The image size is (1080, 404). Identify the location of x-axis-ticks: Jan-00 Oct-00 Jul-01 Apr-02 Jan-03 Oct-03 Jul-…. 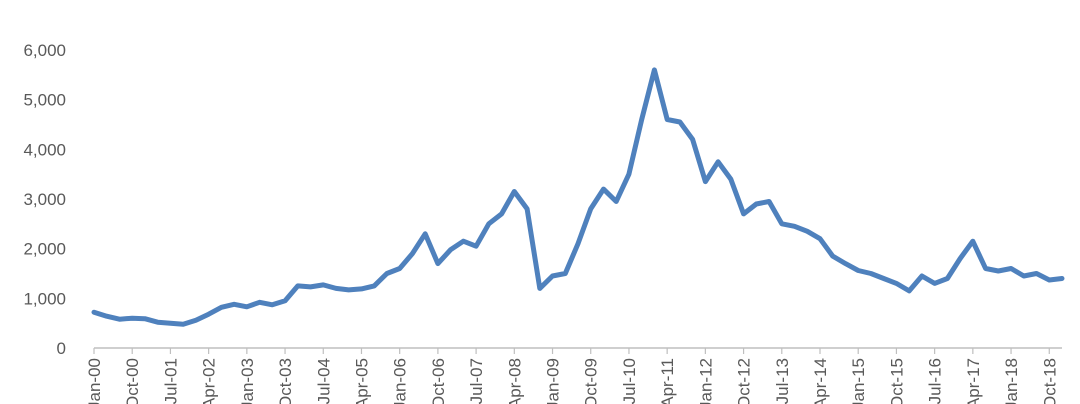
(572, 376).